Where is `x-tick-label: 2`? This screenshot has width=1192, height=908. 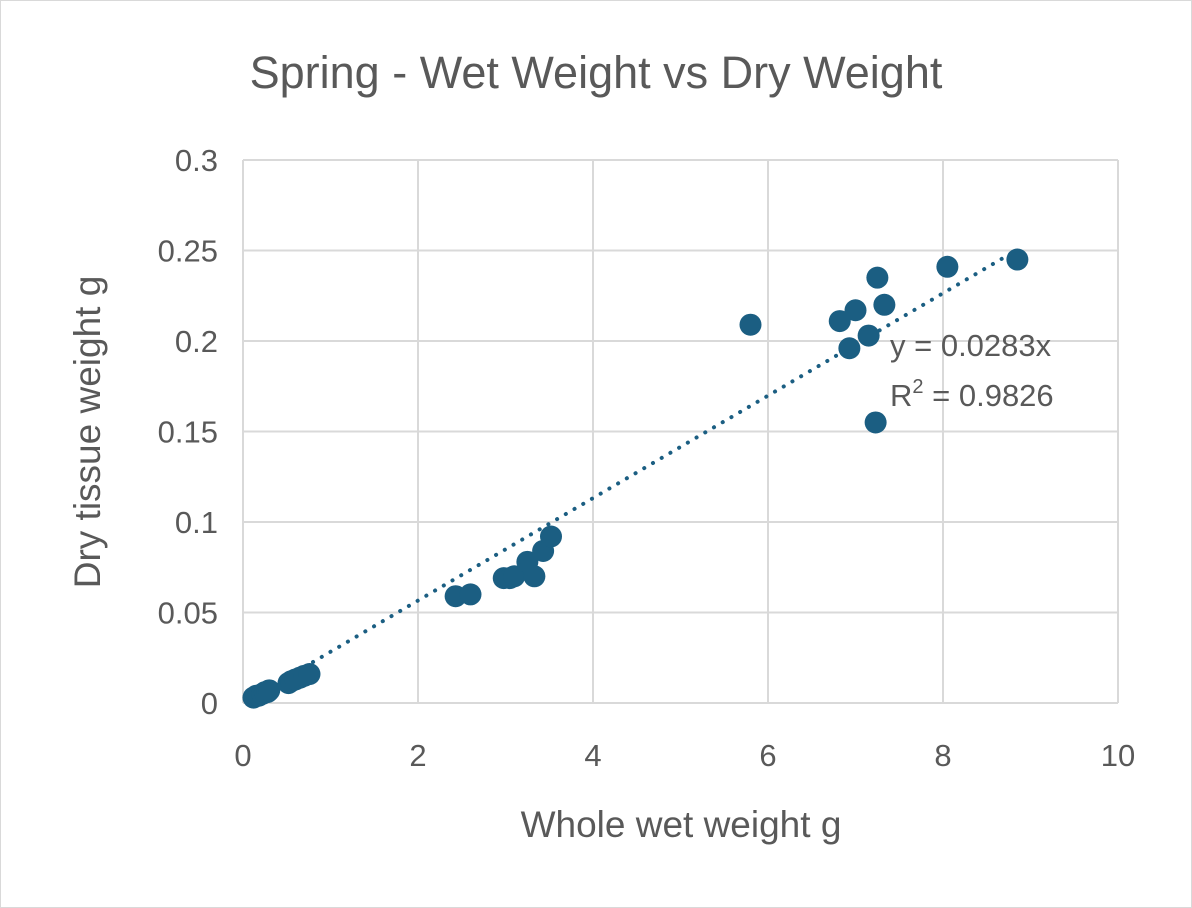
x-tick-label: 2 is located at coordinates (417, 755).